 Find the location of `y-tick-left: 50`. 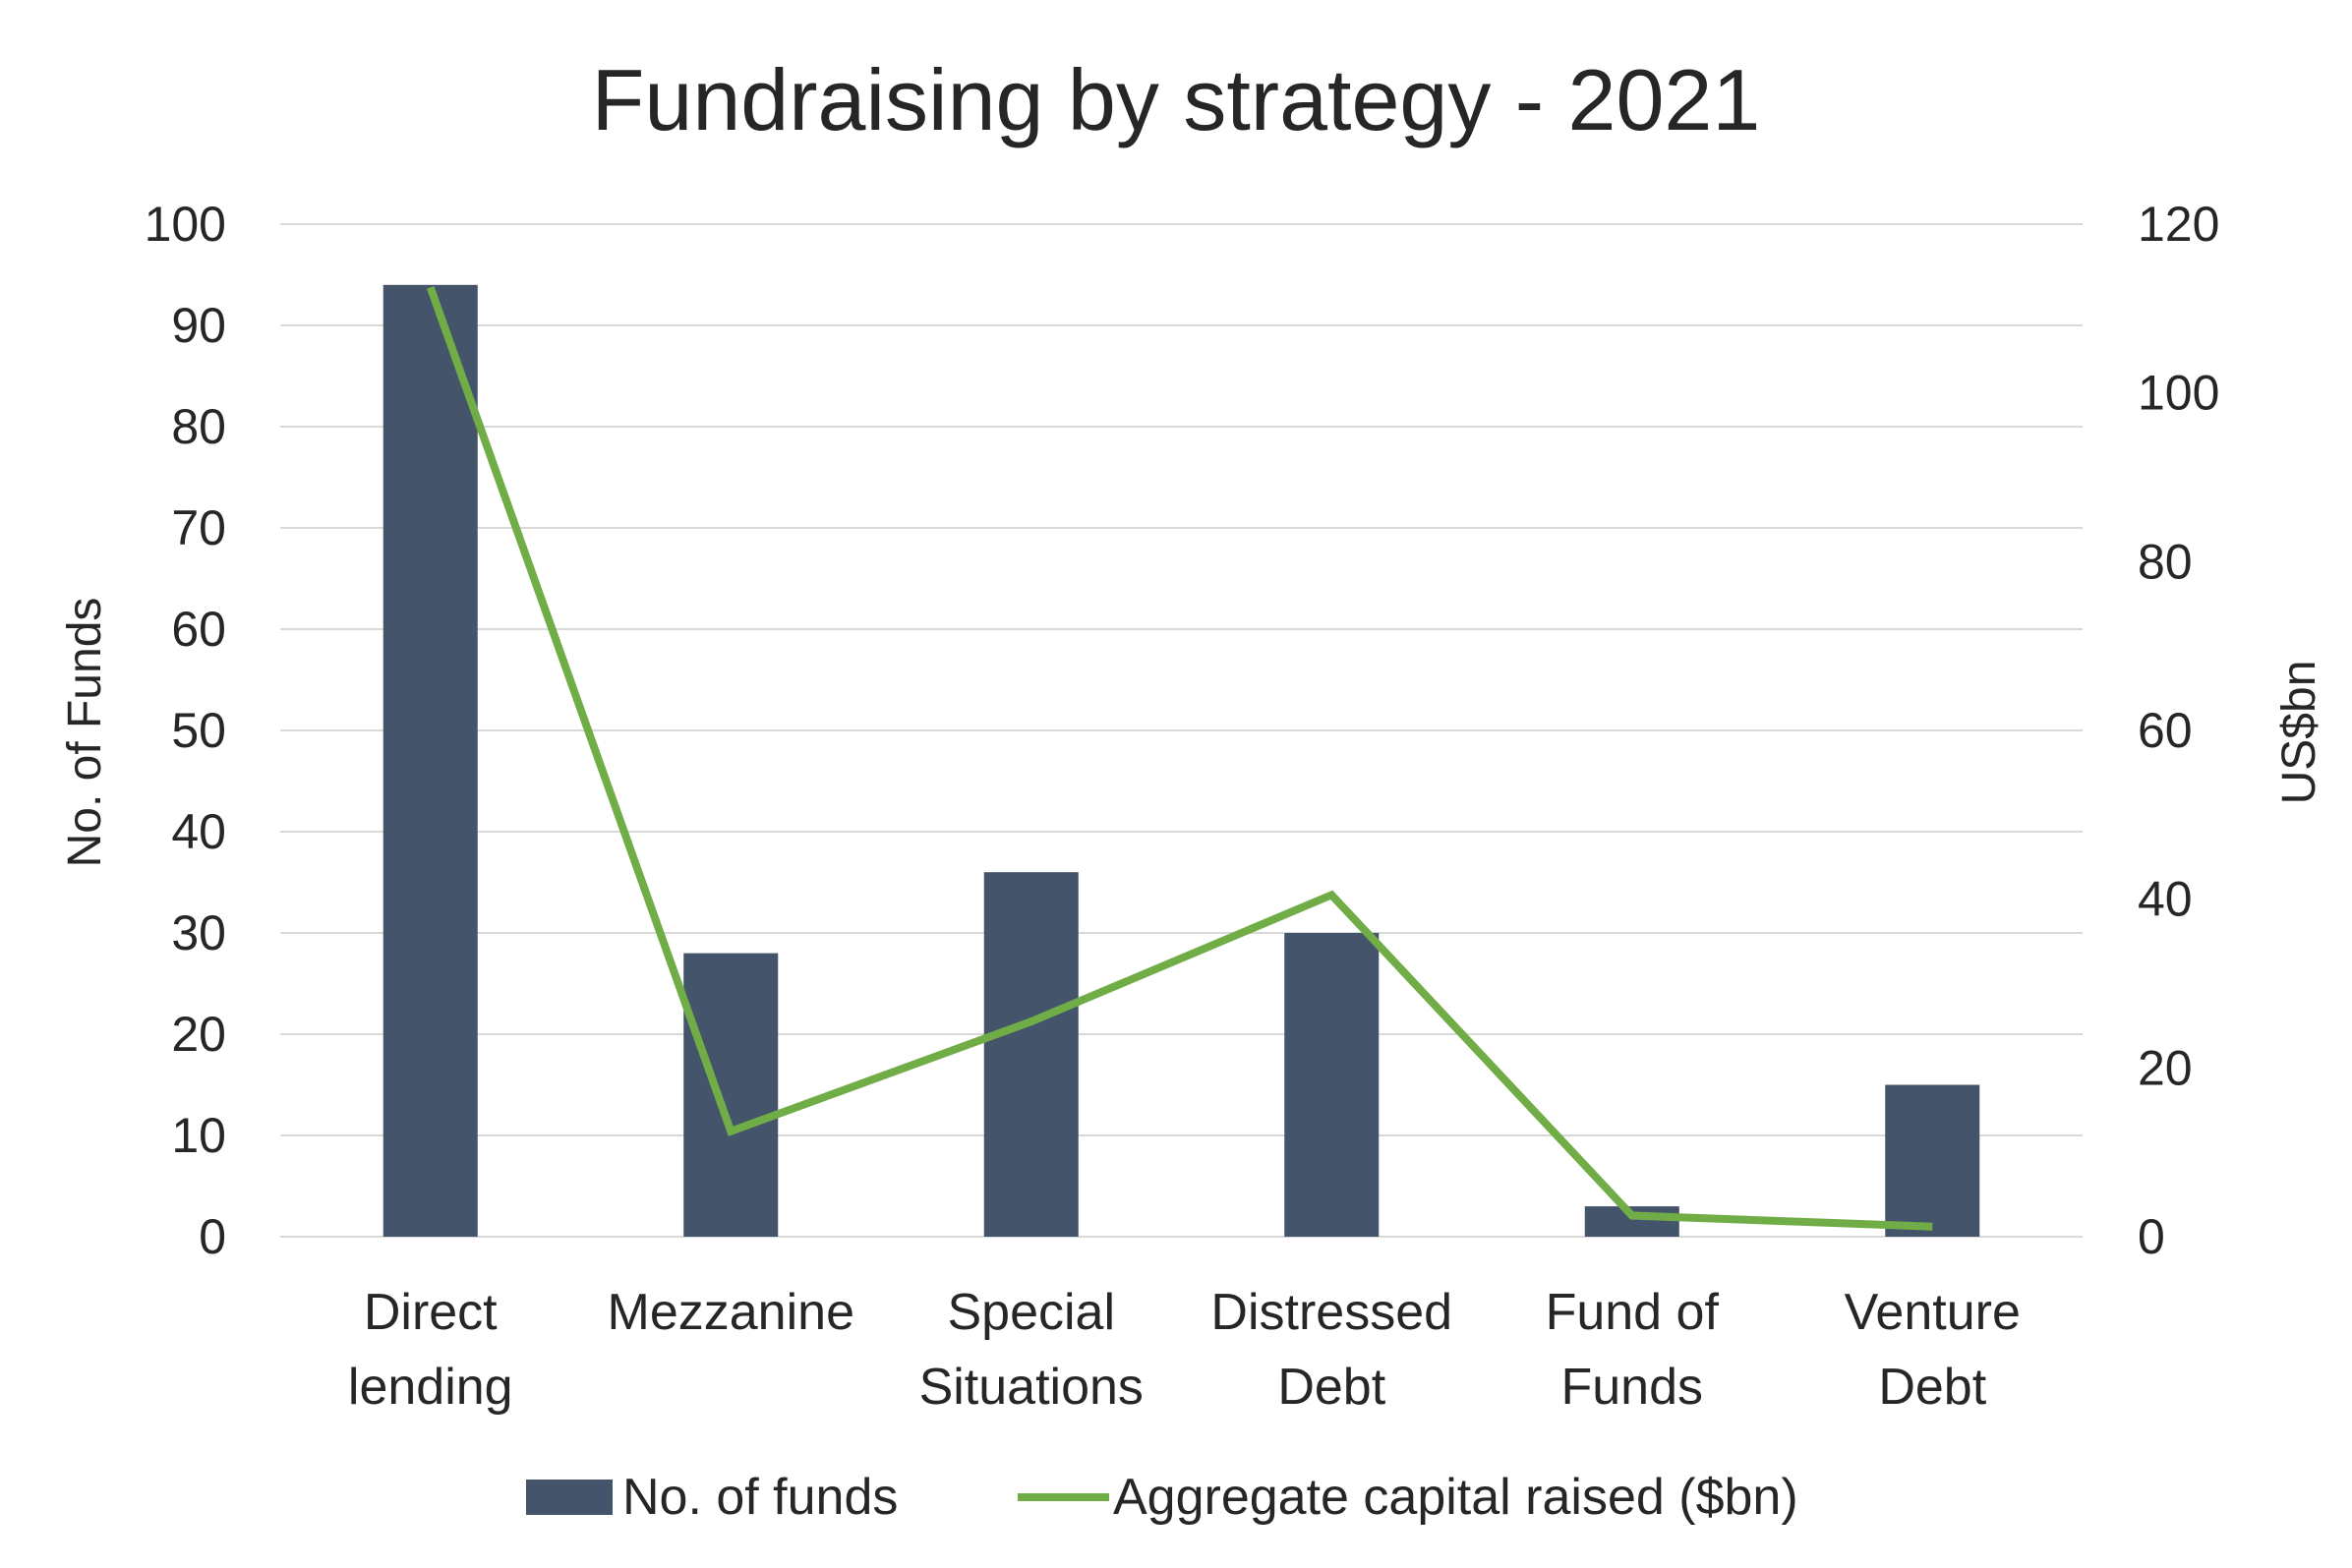

y-tick-left: 50 is located at coordinates (198, 730).